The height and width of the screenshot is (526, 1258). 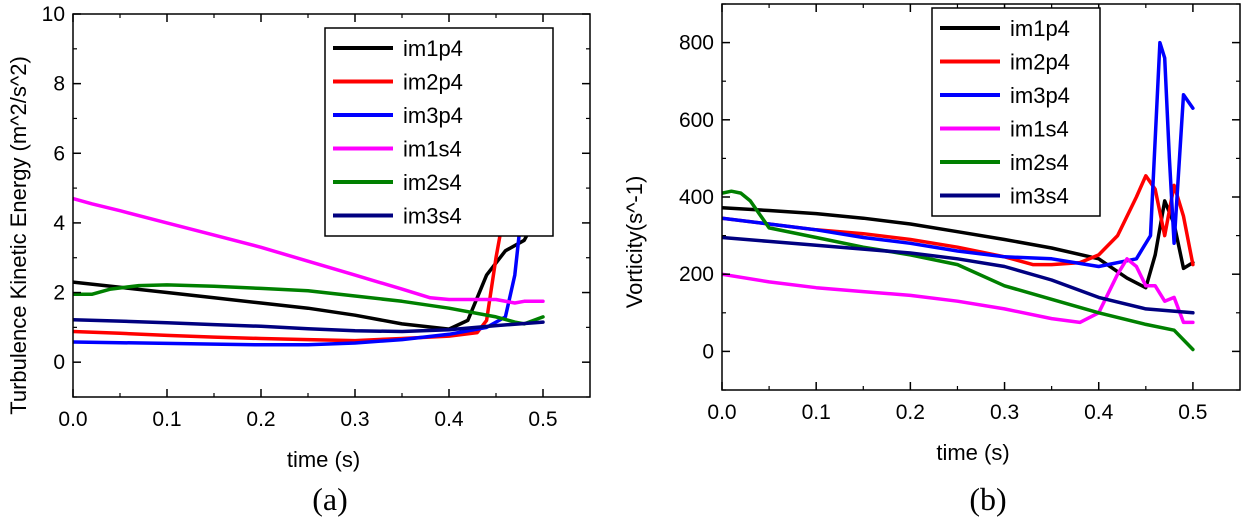 What do you see at coordinates (330, 499) in the screenshot?
I see `panel-label: (a)` at bounding box center [330, 499].